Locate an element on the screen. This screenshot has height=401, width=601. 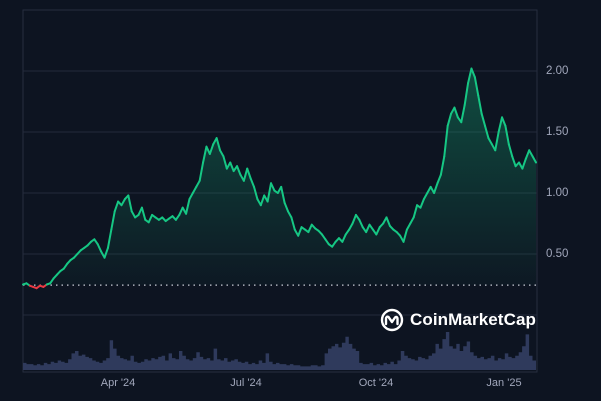
y-tick-label: 1.50 is located at coordinates (557, 132).